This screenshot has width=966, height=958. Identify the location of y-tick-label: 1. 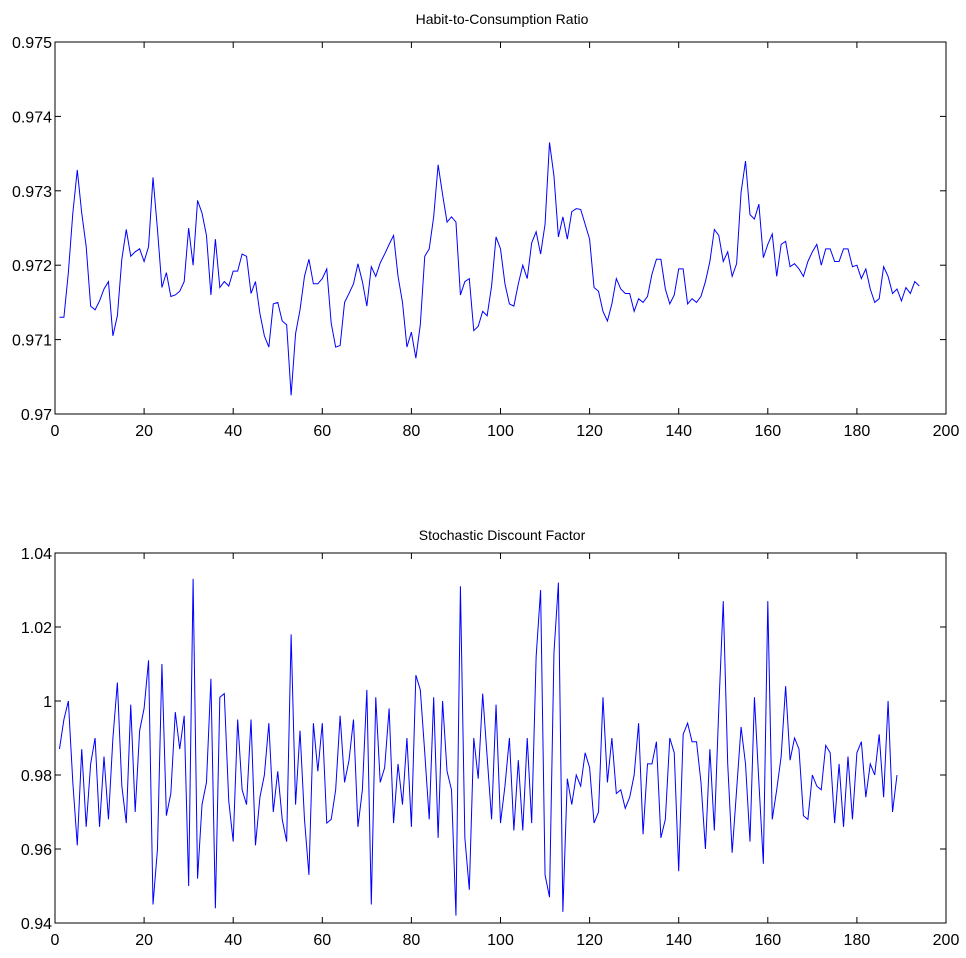
(47, 702).